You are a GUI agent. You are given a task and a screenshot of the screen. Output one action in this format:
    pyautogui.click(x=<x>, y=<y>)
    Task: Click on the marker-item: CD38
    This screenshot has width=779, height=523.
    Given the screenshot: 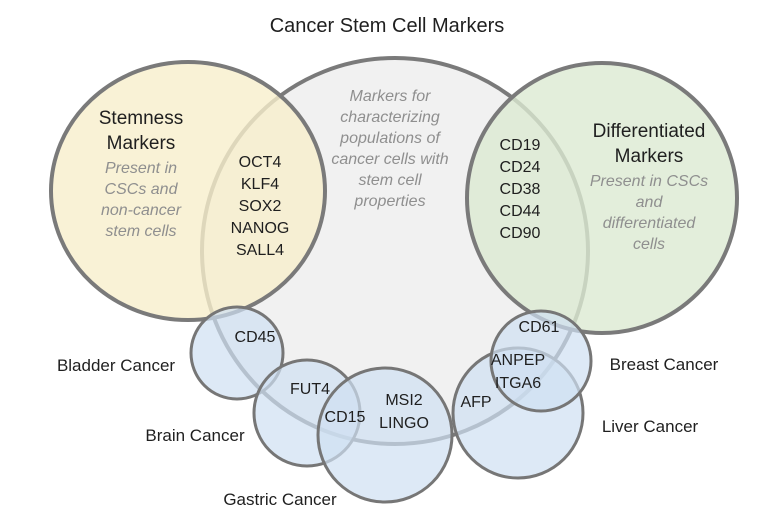 What is the action you would take?
    pyautogui.click(x=520, y=189)
    